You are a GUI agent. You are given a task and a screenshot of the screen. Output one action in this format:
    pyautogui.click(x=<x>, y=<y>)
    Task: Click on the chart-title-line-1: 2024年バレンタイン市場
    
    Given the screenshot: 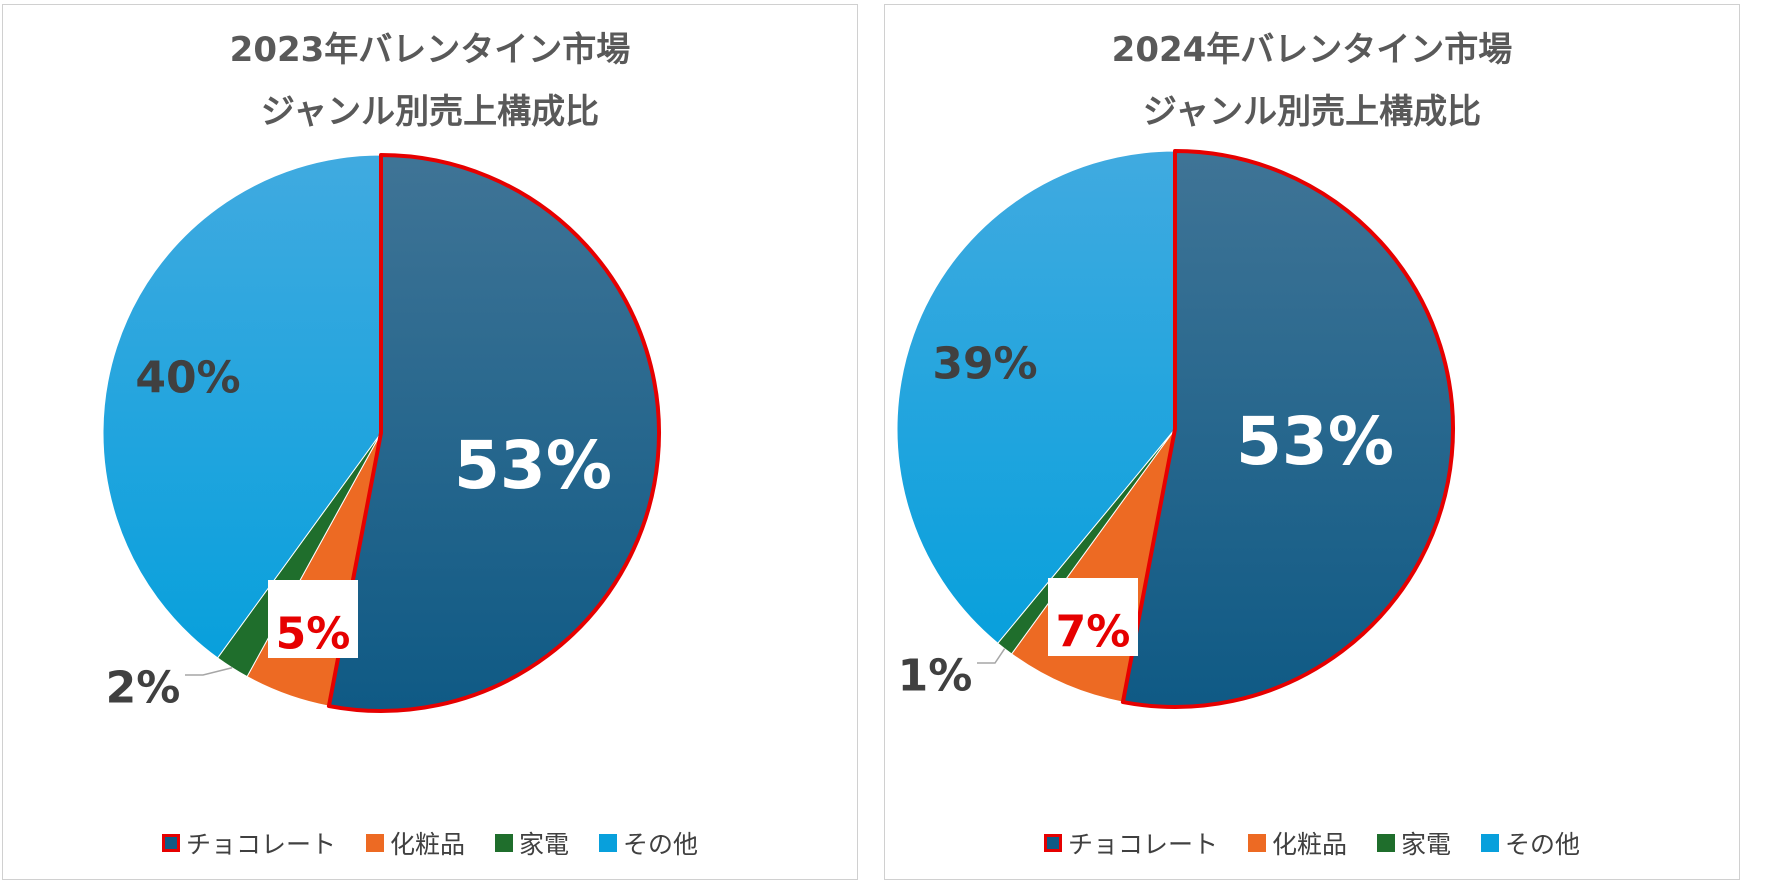 What is the action you would take?
    pyautogui.click(x=1312, y=50)
    